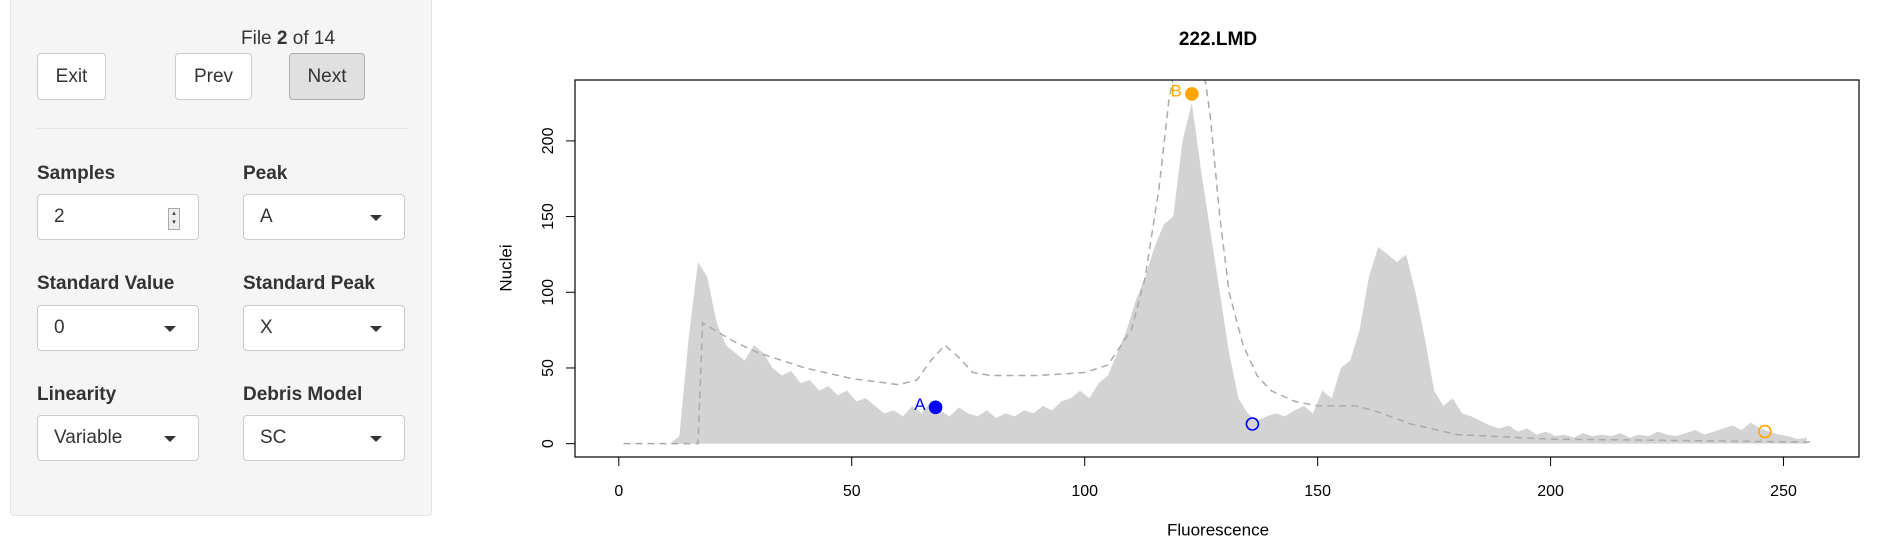 The height and width of the screenshot is (543, 1882). Describe the element at coordinates (77, 394) in the screenshot. I see `field-label: Linearity` at that location.